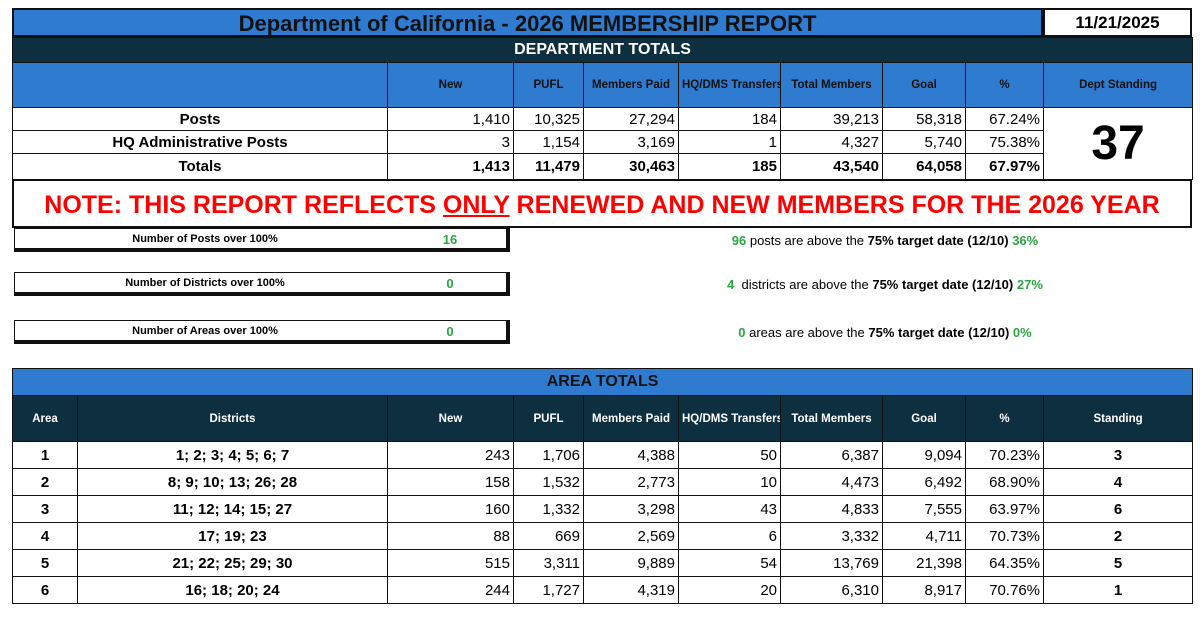  What do you see at coordinates (831, 455) in the screenshot?
I see `cell-value: 6,387` at bounding box center [831, 455].